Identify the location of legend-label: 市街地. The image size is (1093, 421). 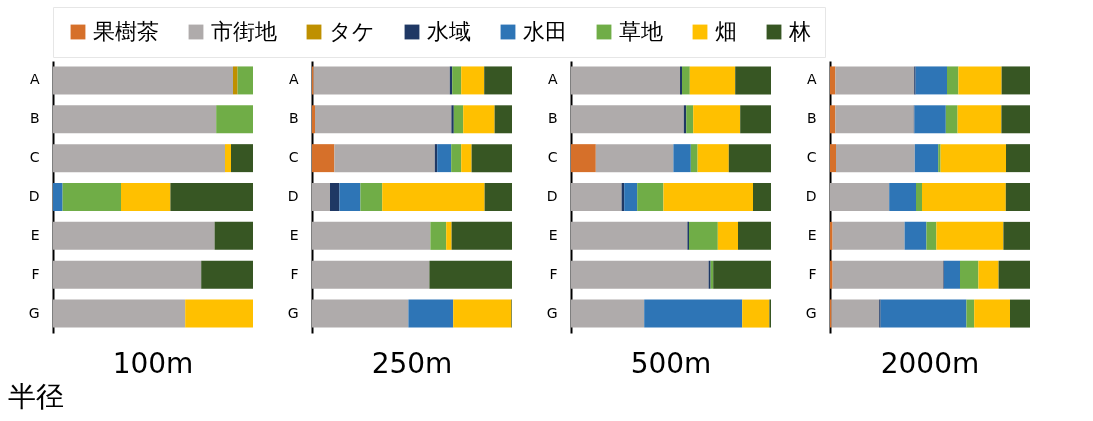
(244, 31).